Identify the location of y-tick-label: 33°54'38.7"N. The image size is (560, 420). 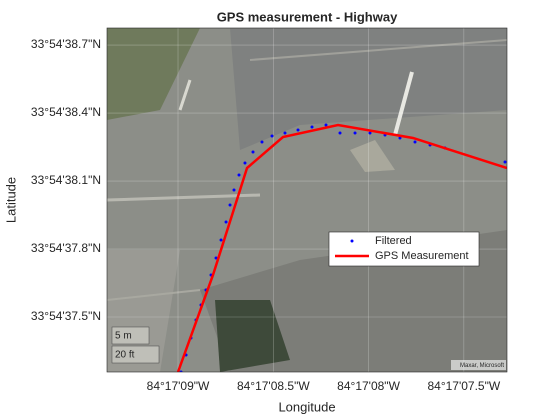
(66, 44).